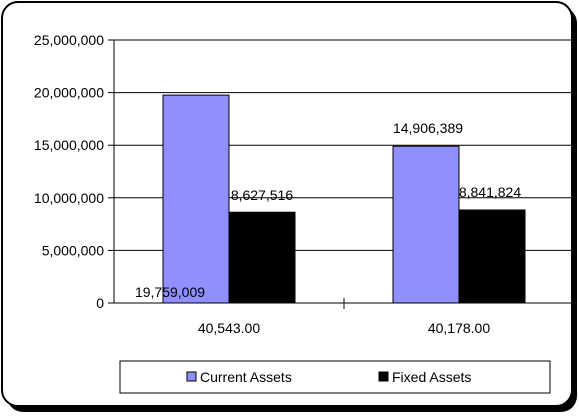 Image resolution: width=579 pixels, height=419 pixels. What do you see at coordinates (262, 195) in the screenshot?
I see `data-label: 8,627,516` at bounding box center [262, 195].